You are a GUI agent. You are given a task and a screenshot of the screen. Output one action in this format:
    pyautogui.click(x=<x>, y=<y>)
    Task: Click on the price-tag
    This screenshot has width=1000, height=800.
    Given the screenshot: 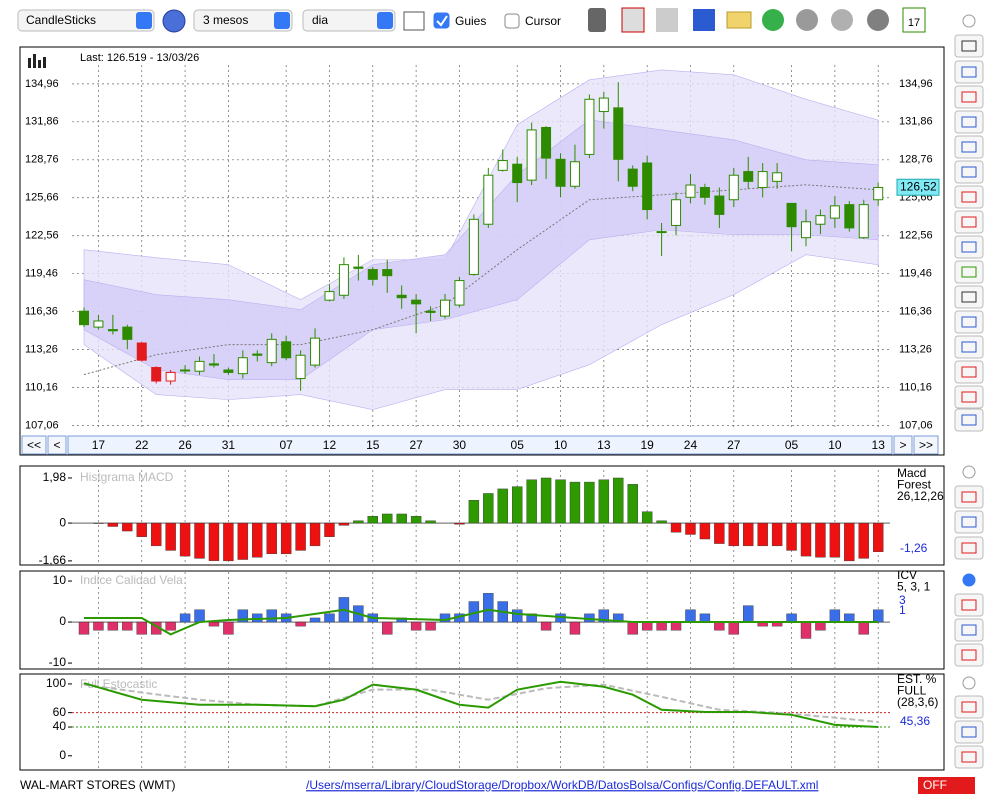 What is the action you would take?
    pyautogui.click(x=918, y=187)
    